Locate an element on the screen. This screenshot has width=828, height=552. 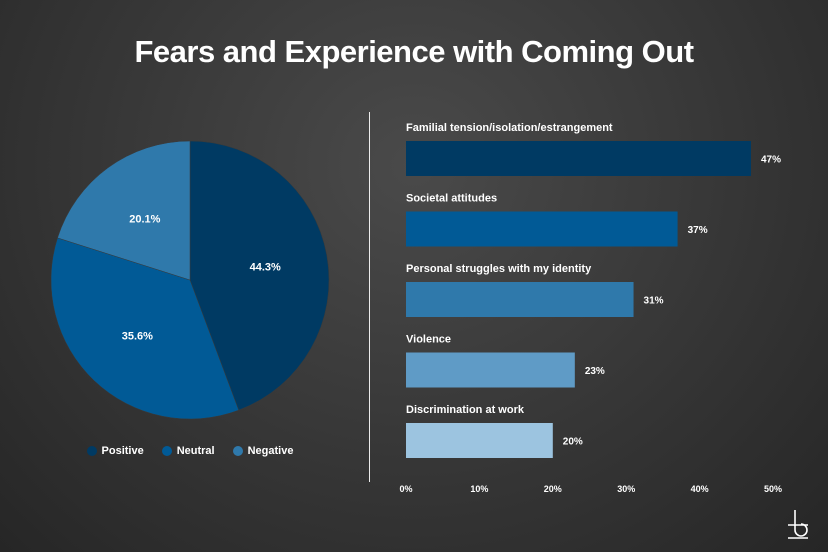
pie-slice-label: 44.3% is located at coordinates (265, 267).